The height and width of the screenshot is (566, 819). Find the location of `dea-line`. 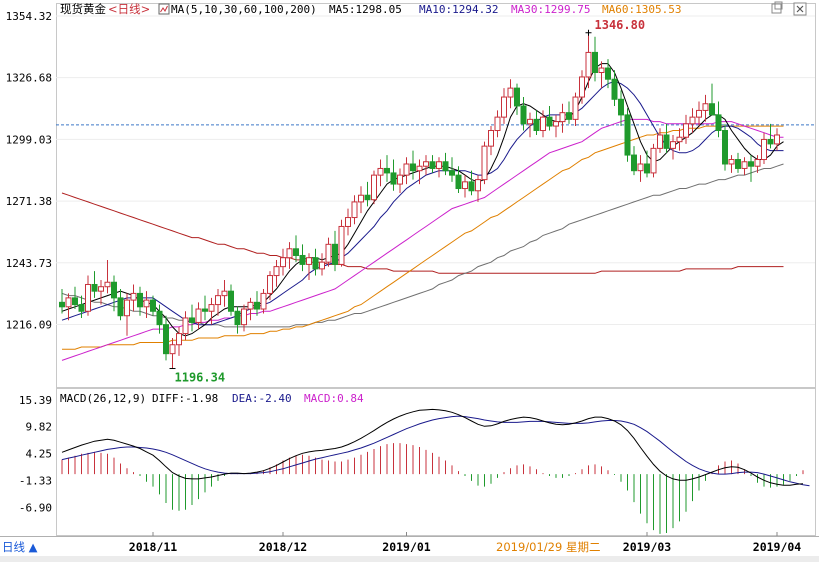

dea-line is located at coordinates (435, 451).